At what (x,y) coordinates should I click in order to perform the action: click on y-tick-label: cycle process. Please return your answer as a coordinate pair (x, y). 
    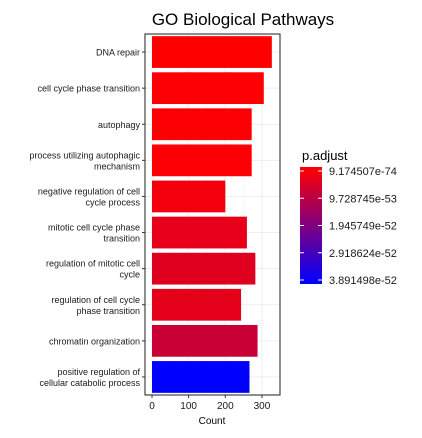
    Looking at the image, I should click on (112, 202).